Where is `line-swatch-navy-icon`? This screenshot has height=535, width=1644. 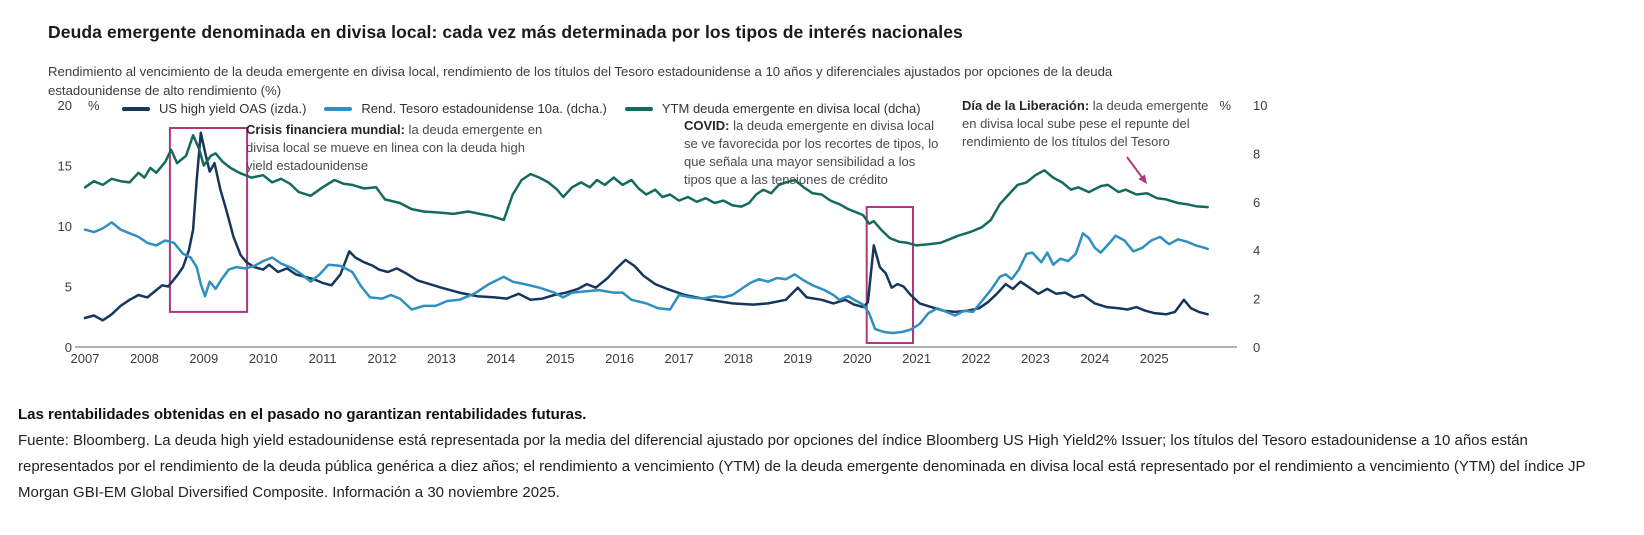
line-swatch-navy-icon is located at coordinates (136, 108).